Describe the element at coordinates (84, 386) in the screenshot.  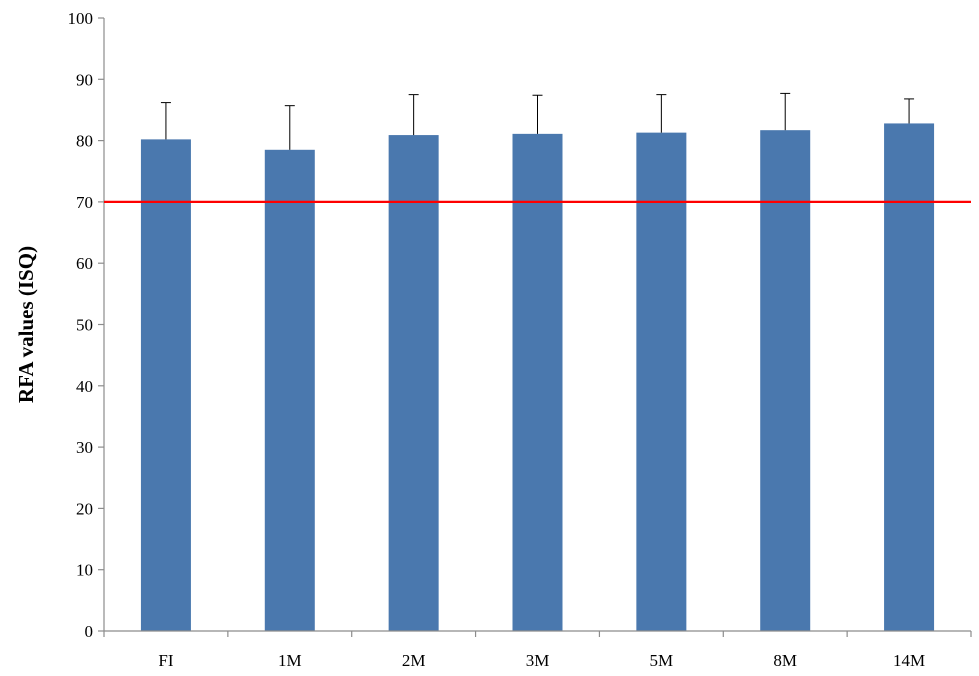
I see `y-tick-label: 40` at that location.